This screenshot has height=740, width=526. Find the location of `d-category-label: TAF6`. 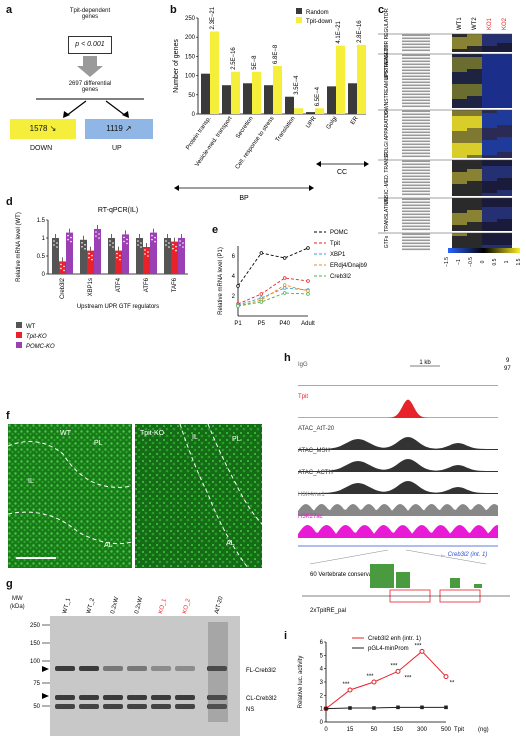

d-category-label: TAF6 is located at coordinates (175, 284).